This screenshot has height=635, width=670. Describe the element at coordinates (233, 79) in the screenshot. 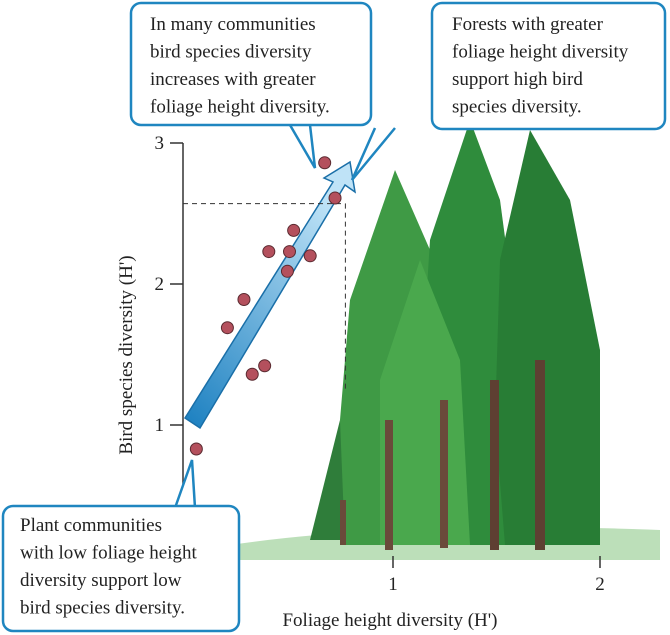

I see `callout-text: increases with greater` at that location.